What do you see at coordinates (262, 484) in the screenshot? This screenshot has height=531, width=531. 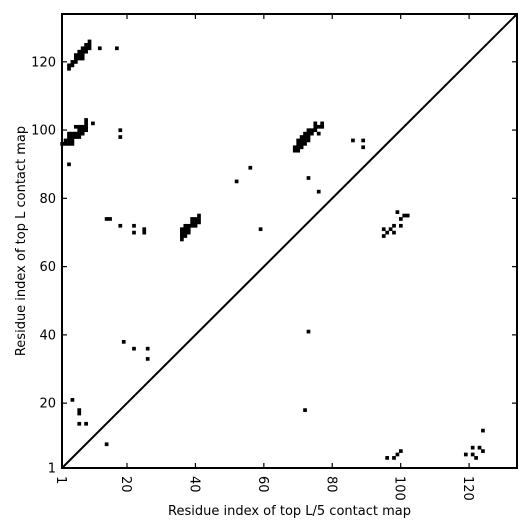 I see `x-tick-label: 60` at bounding box center [262, 484].